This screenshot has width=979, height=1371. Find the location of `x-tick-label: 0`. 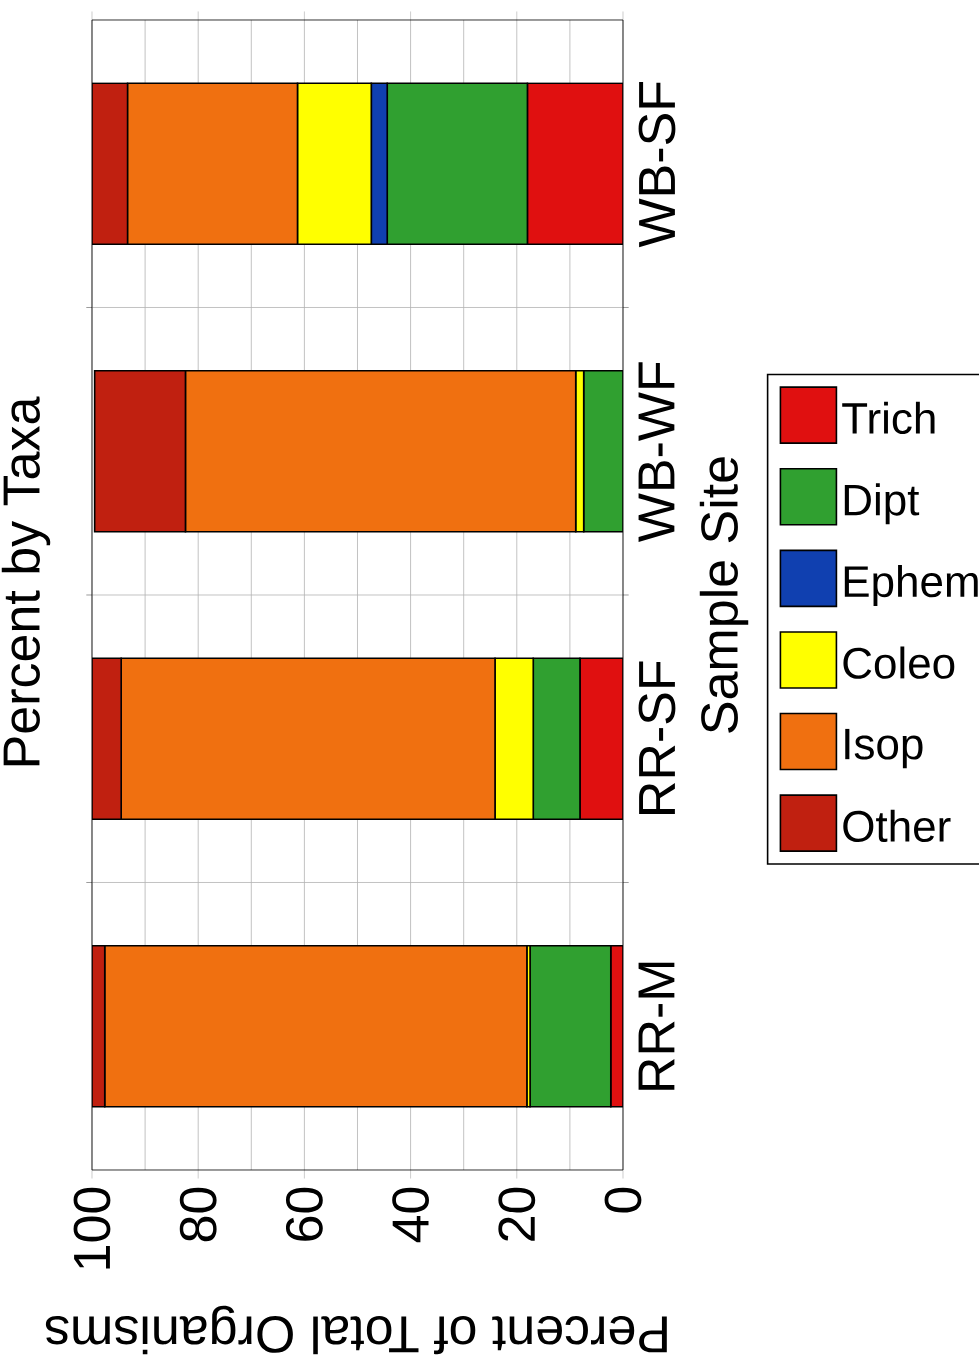

x-tick-label: 0 is located at coordinates (623, 1200).